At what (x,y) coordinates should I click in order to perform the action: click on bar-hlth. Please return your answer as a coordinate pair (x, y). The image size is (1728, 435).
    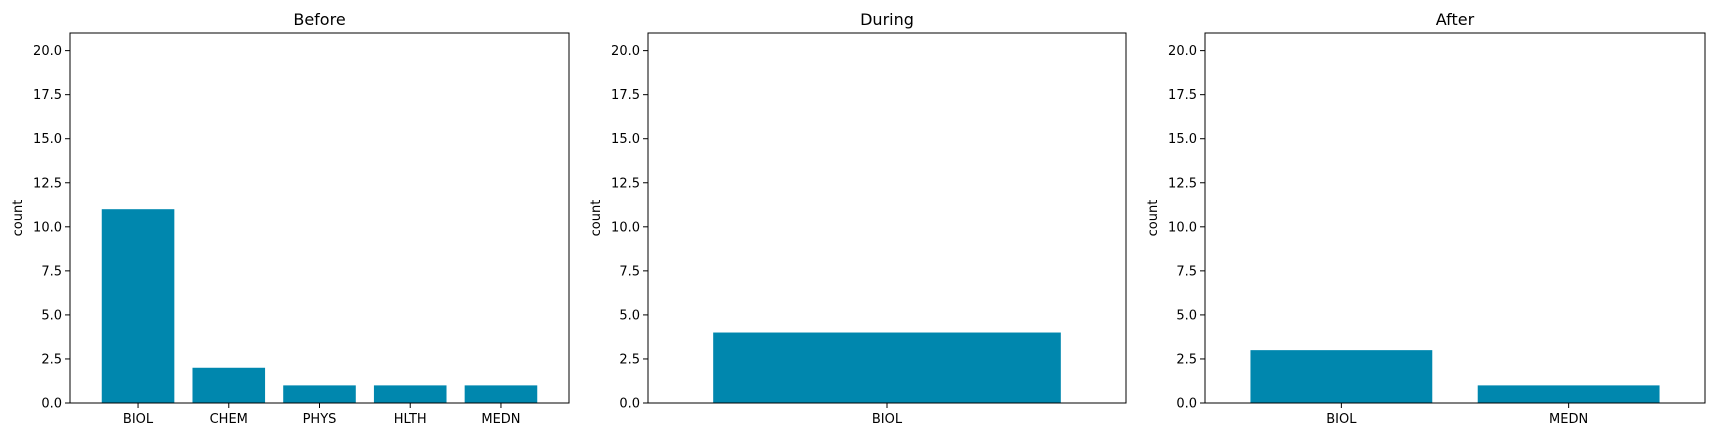
    Looking at the image, I should click on (410, 394).